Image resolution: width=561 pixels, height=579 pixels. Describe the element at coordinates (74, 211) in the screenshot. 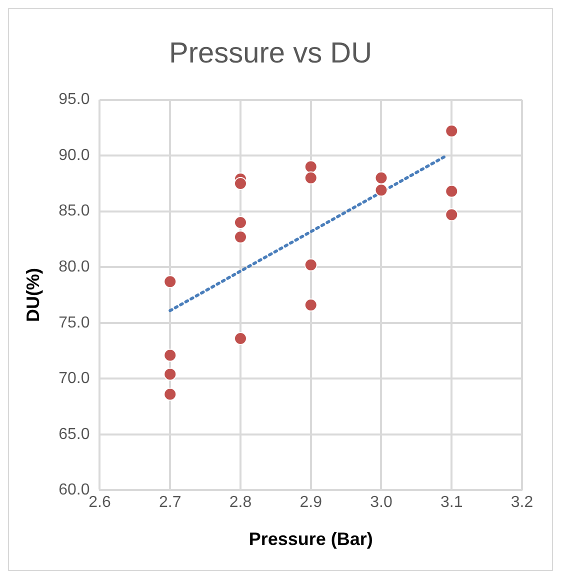

I see `y-tick-label: 85.0` at that location.